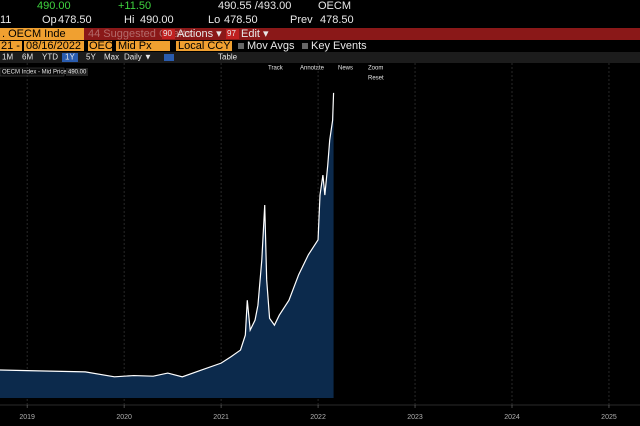 The height and width of the screenshot is (426, 640). I want to click on row-id: 11, so click(5, 20).